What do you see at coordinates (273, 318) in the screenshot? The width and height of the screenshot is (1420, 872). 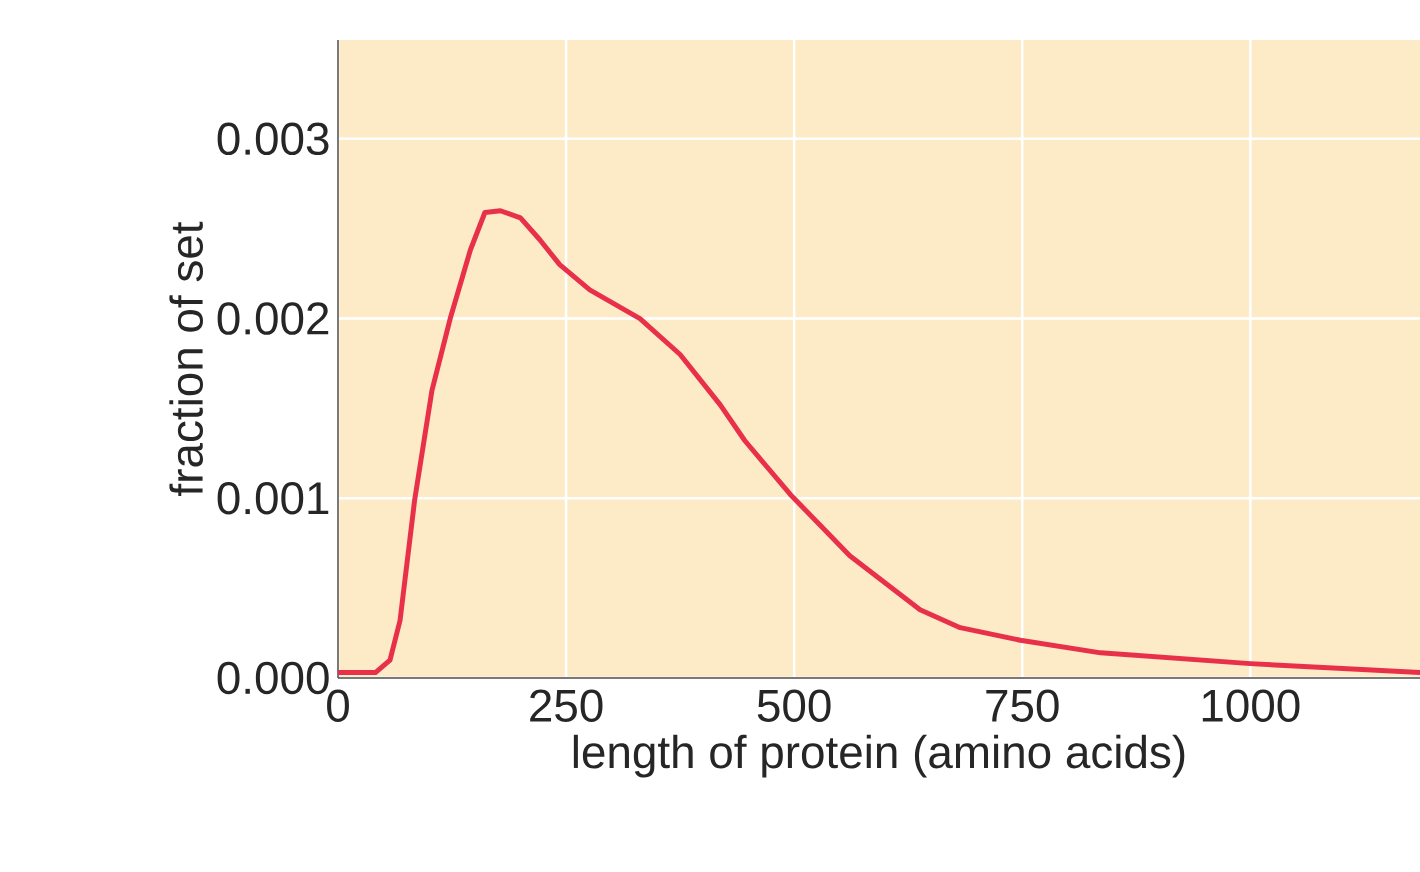 I see `y-tick-label: 0.002` at bounding box center [273, 318].